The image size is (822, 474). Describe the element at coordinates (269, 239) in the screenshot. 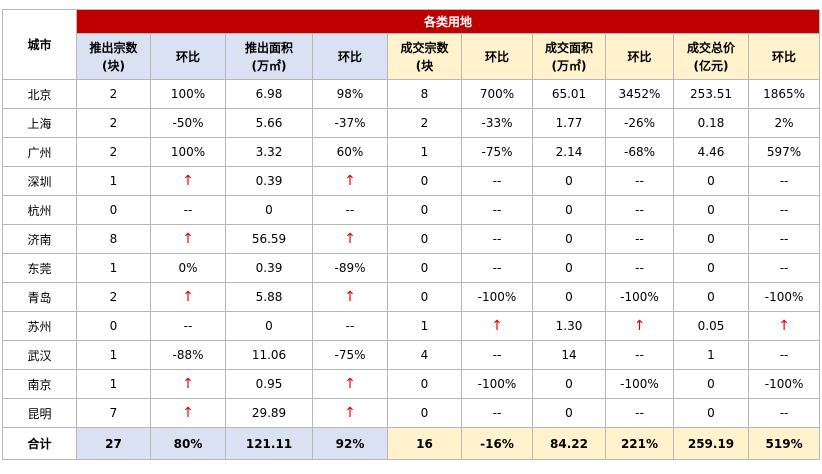

I see `table-cell: 56.59` at that location.